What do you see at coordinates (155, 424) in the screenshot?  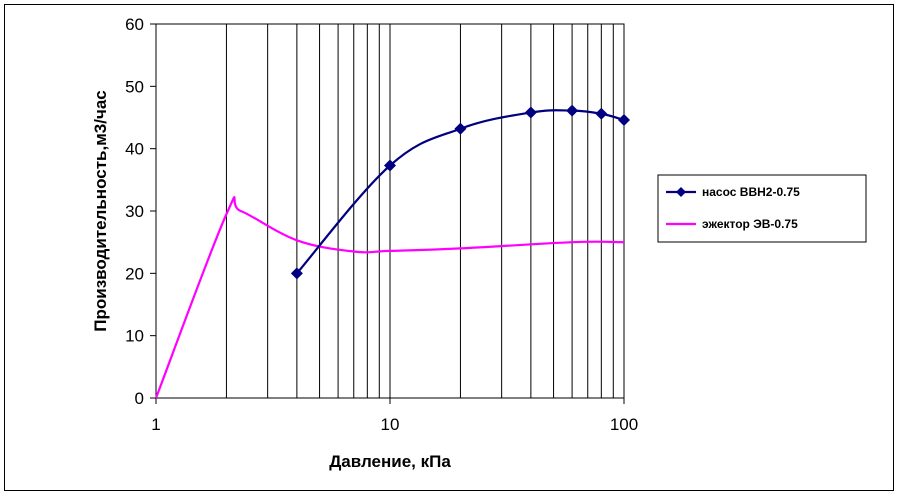 I see `x-tick-label: 1` at bounding box center [155, 424].